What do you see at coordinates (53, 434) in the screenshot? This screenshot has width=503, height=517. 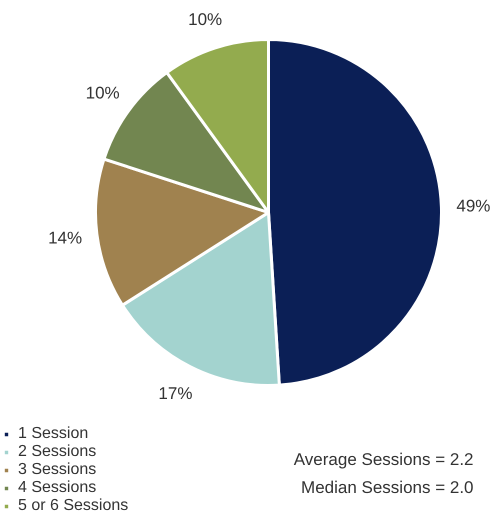 I see `legend-label: 1 Session` at bounding box center [53, 434].